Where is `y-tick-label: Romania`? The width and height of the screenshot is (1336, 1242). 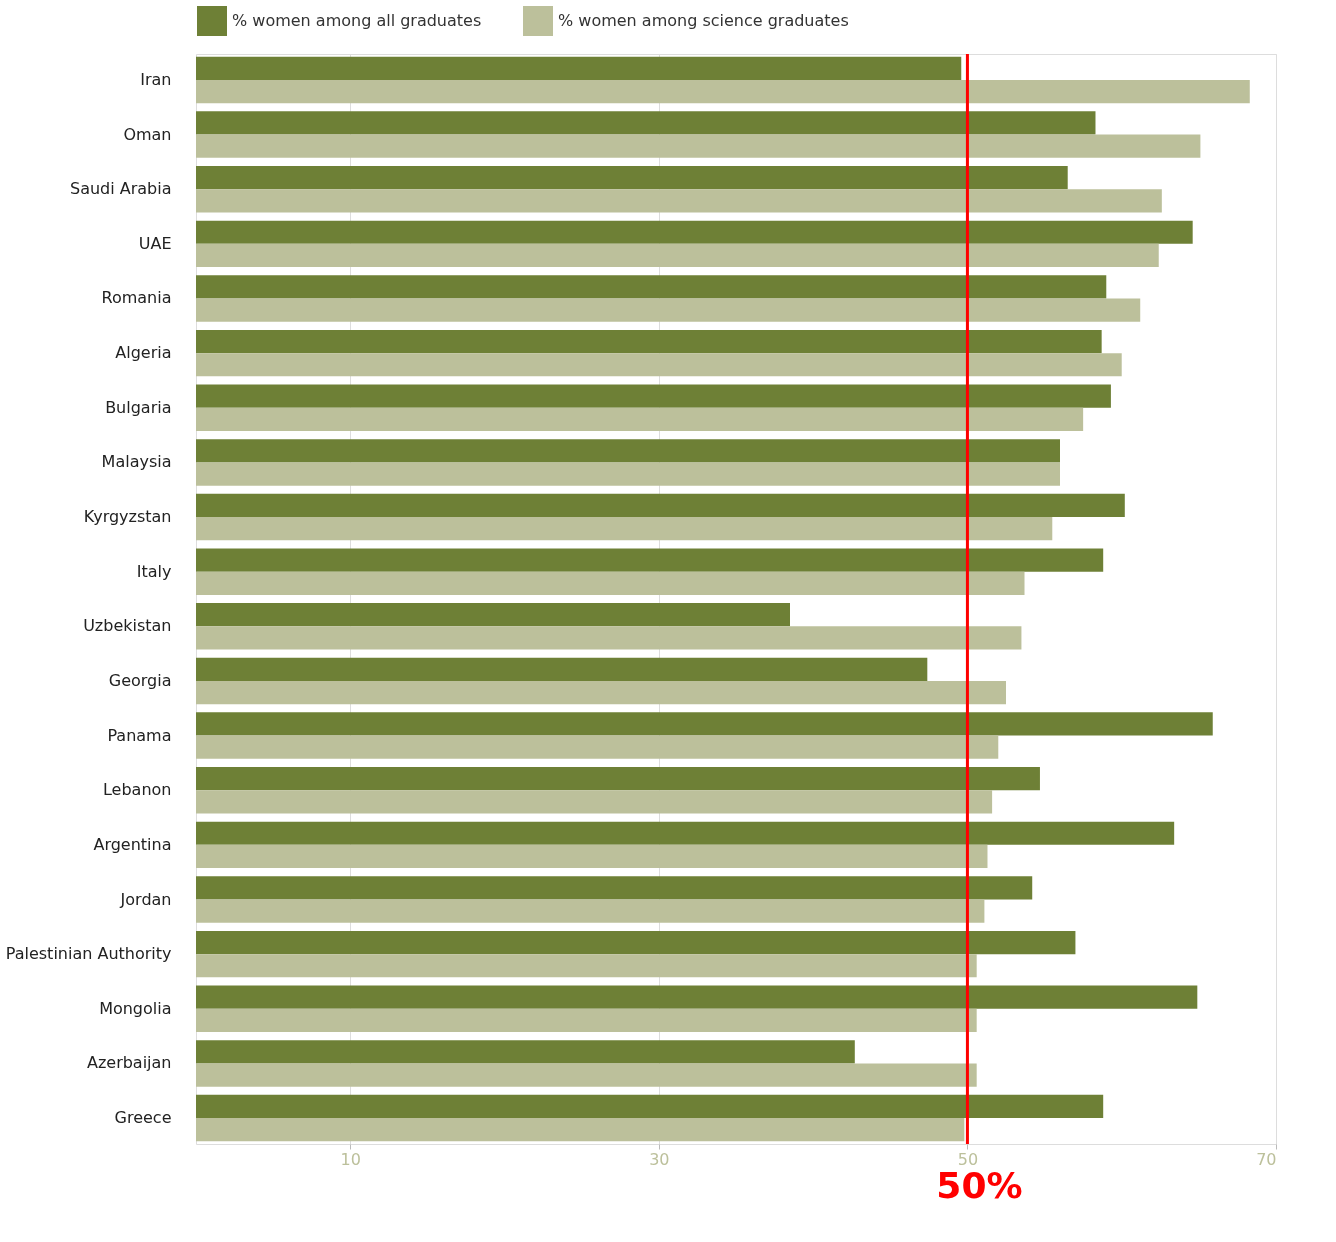
y-tick-label: Romania is located at coordinates (136, 298).